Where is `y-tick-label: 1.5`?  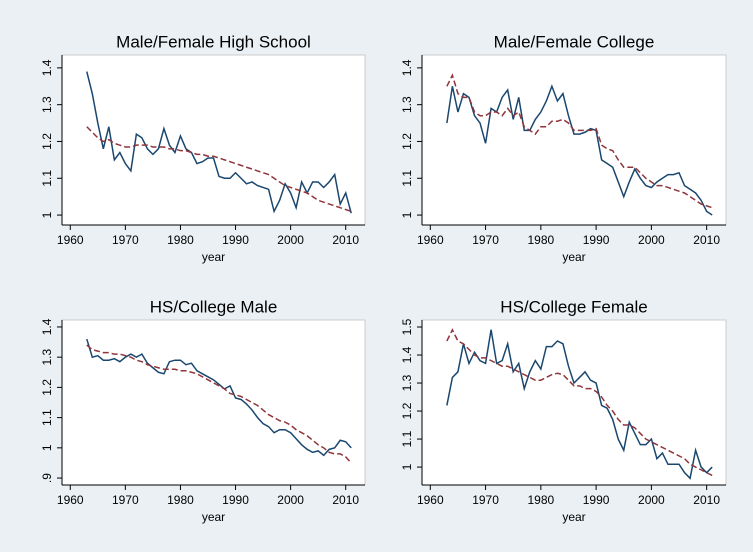
y-tick-label: 1.5 is located at coordinates (407, 326).